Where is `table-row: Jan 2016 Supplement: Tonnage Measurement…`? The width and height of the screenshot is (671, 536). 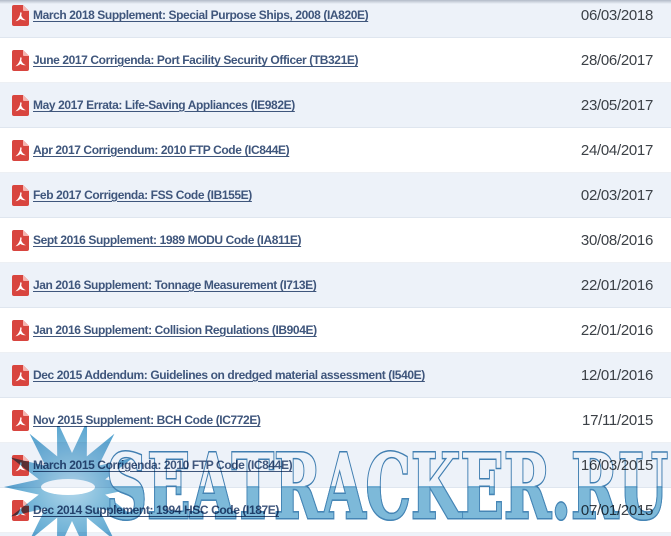 table-row: Jan 2016 Supplement: Tonnage Measurement… is located at coordinates (335, 285).